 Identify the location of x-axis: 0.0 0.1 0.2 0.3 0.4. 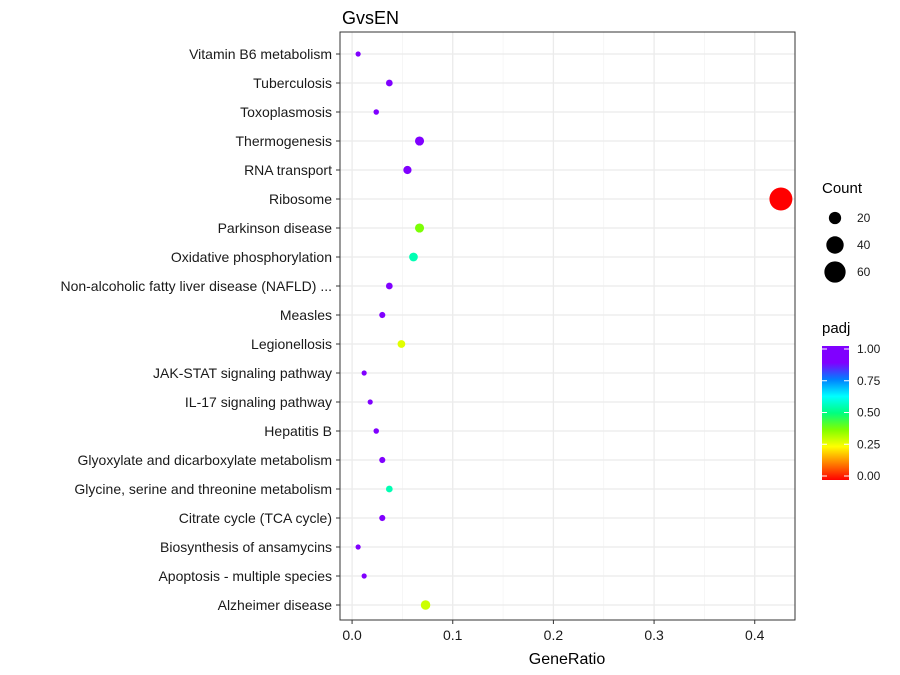
(553, 631).